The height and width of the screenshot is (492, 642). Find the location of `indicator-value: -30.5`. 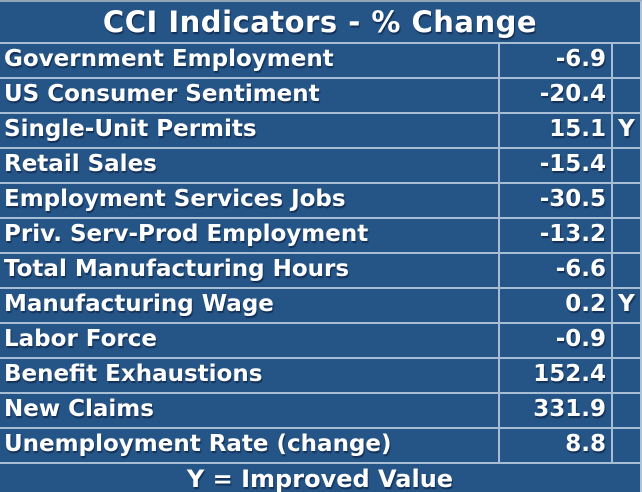

indicator-value: -30.5 is located at coordinates (554, 200).